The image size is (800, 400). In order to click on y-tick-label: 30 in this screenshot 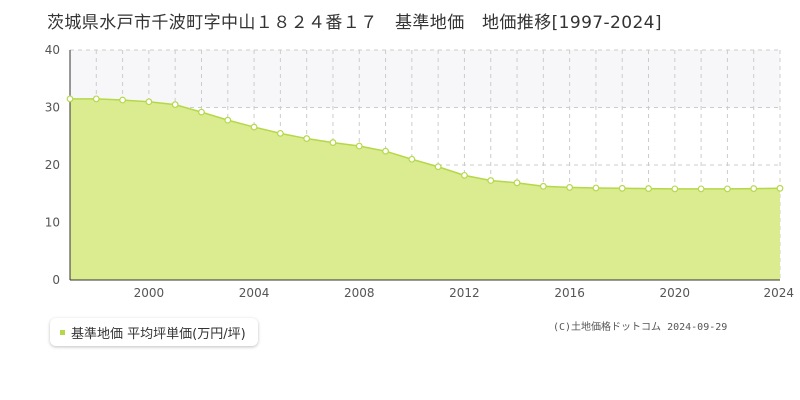, I will do `click(52, 108)`.